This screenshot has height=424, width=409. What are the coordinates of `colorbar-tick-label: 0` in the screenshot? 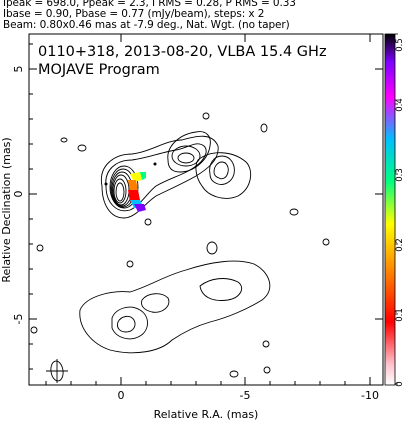 It's located at (400, 383).